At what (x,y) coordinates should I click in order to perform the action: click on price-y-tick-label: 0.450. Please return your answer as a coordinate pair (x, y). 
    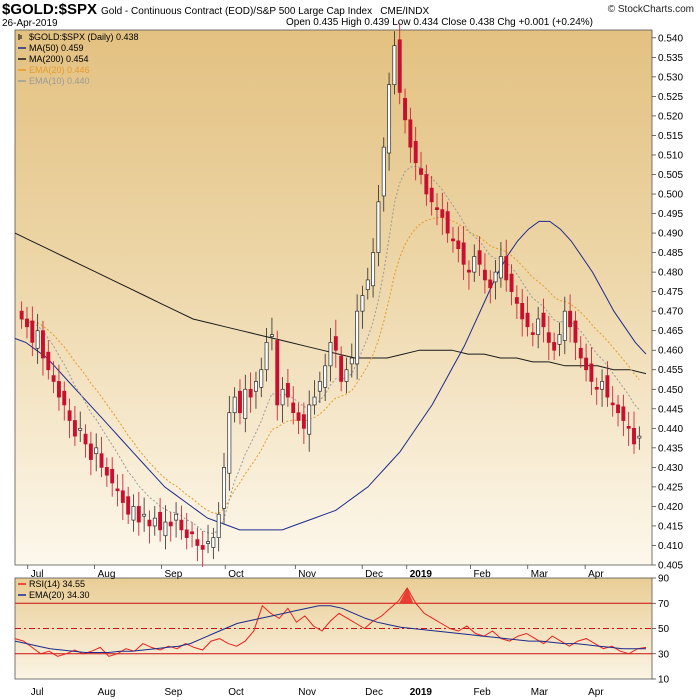
    Looking at the image, I should click on (670, 390).